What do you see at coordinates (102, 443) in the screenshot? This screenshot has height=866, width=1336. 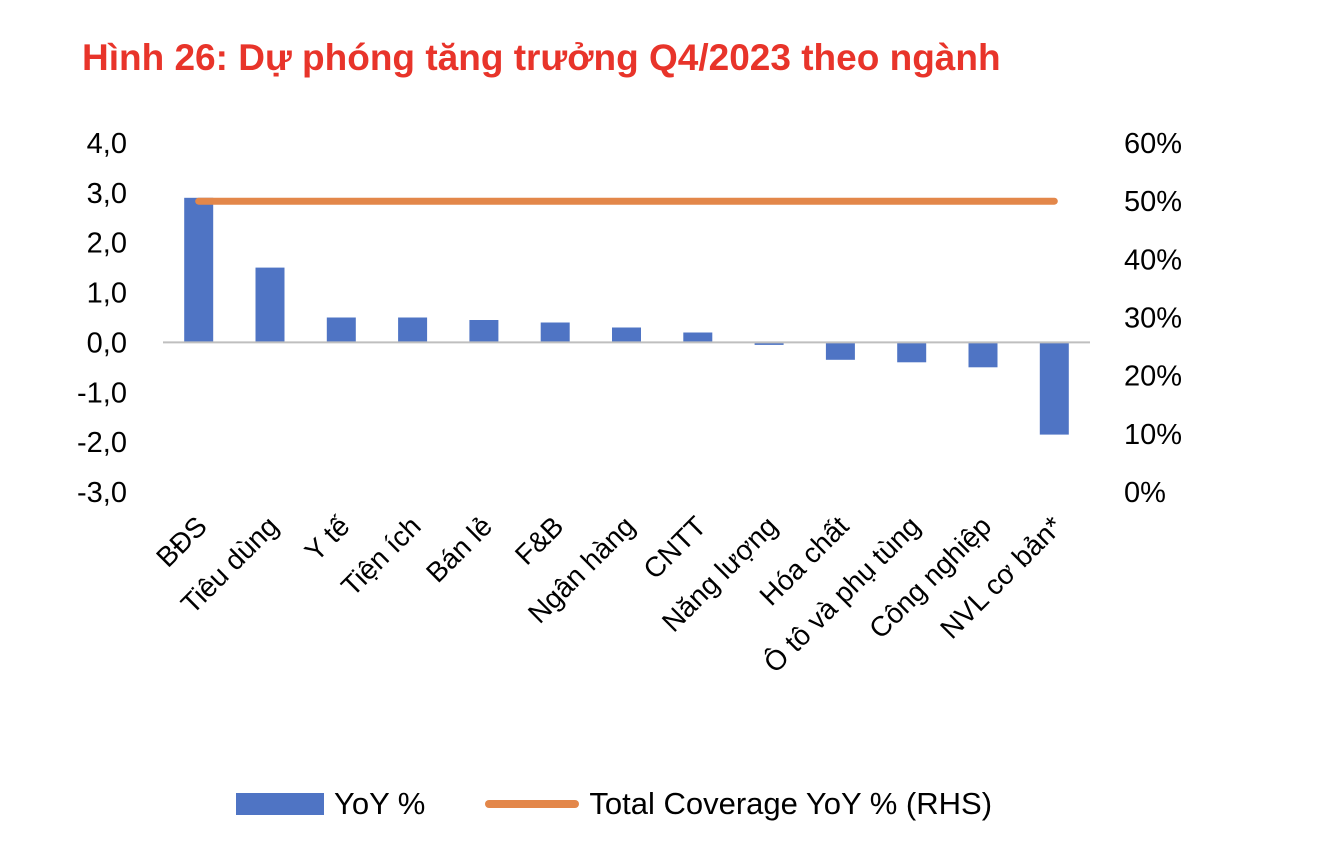 I see `left-tick-label: -2,0` at bounding box center [102, 443].